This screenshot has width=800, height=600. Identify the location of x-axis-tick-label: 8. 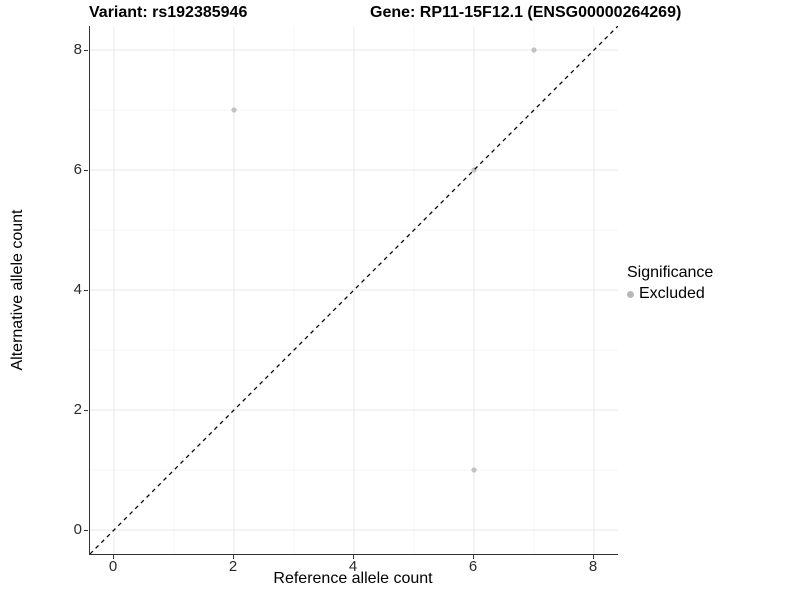
(593, 566).